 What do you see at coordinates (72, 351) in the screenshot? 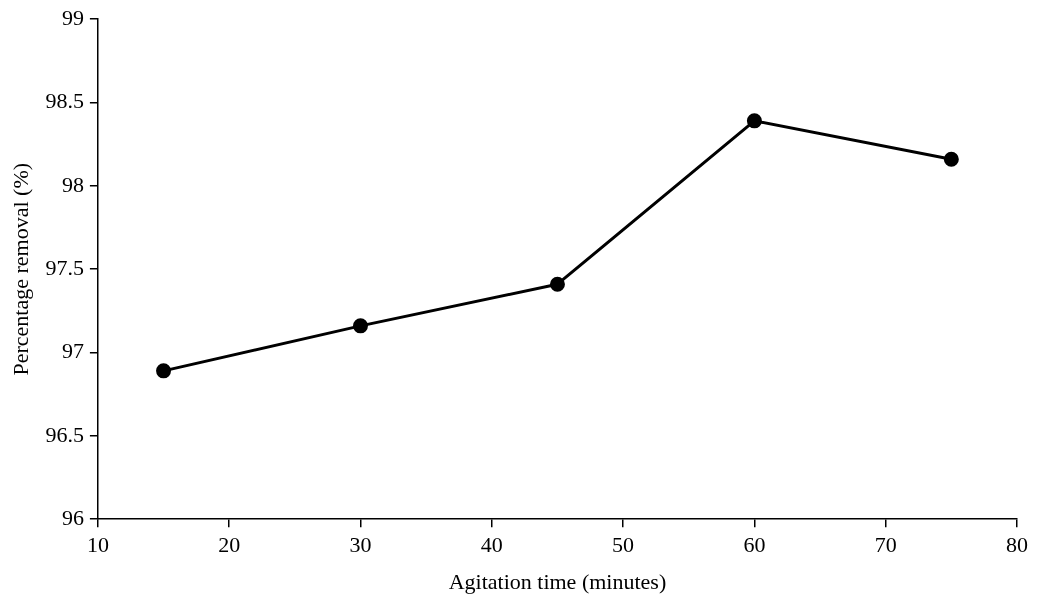
I see `y-tick-label: 97` at bounding box center [72, 351].